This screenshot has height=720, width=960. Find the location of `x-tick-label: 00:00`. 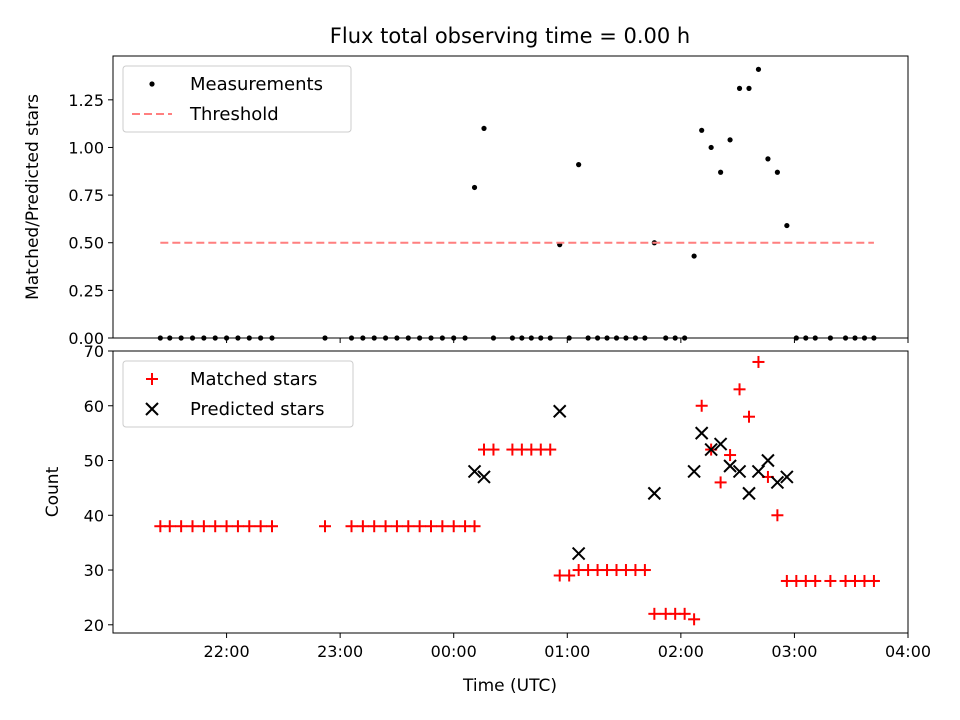

x-tick-label: 00:00 is located at coordinates (454, 651).